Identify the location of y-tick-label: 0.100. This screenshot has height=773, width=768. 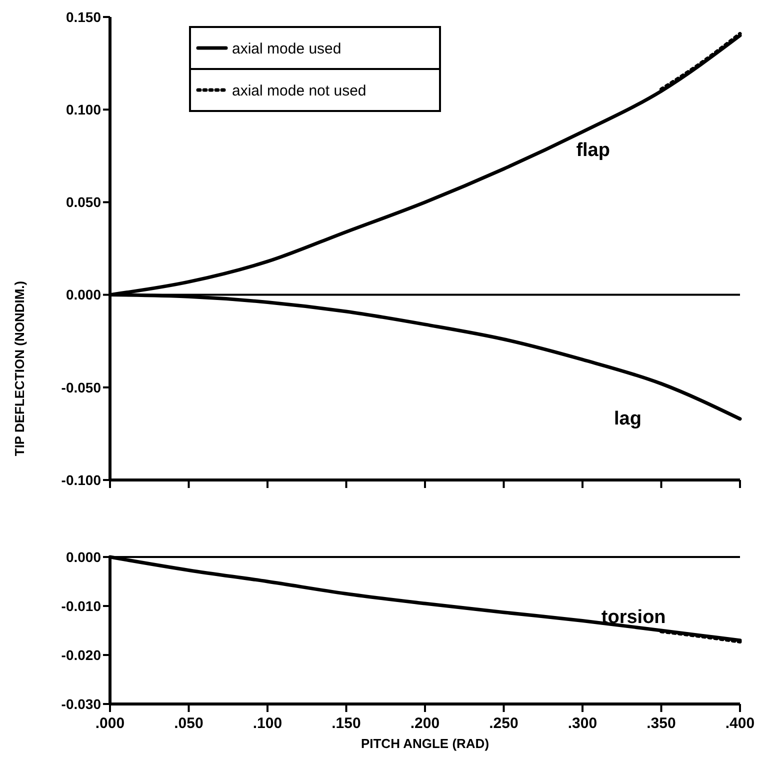
(84, 110).